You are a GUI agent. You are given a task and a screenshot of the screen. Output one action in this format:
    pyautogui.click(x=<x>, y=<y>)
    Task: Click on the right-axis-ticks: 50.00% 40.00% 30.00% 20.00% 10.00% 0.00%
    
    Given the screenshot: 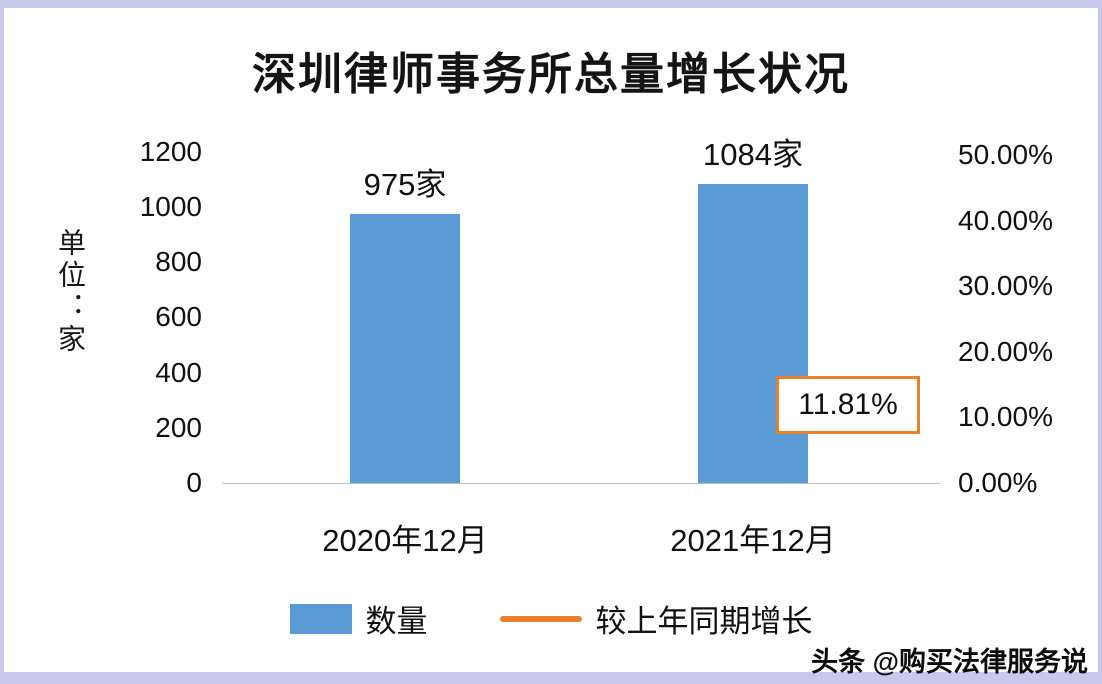 What is the action you would take?
    pyautogui.click(x=1018, y=319)
    